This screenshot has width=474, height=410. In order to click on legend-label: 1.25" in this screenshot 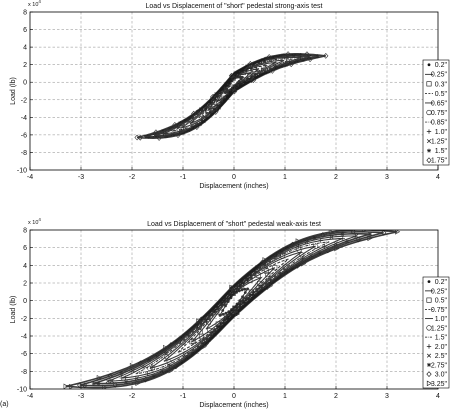, I will do `click(439, 142)`.